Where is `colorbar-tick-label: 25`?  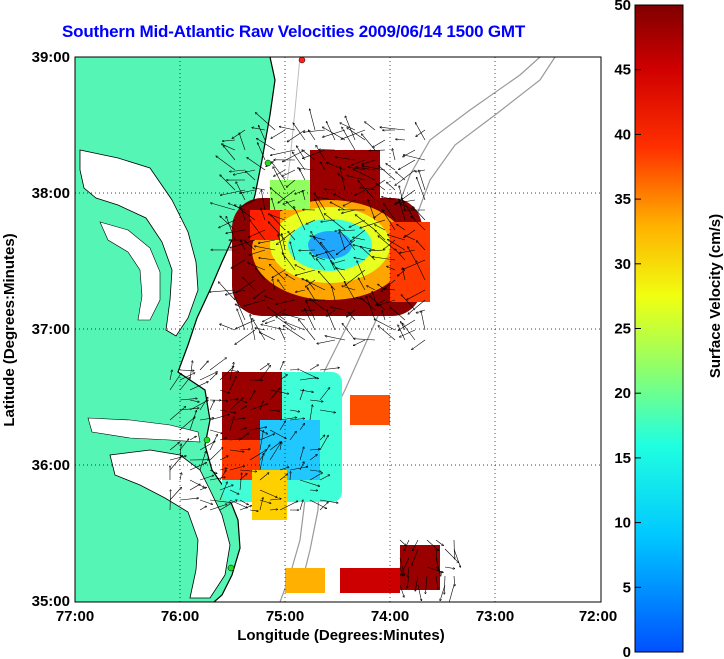 colorbar-tick-label: 25 is located at coordinates (622, 329).